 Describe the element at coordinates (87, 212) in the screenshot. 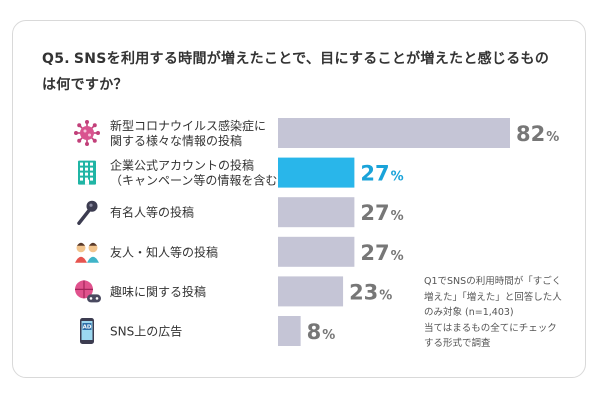

I see `microphone-icon` at that location.